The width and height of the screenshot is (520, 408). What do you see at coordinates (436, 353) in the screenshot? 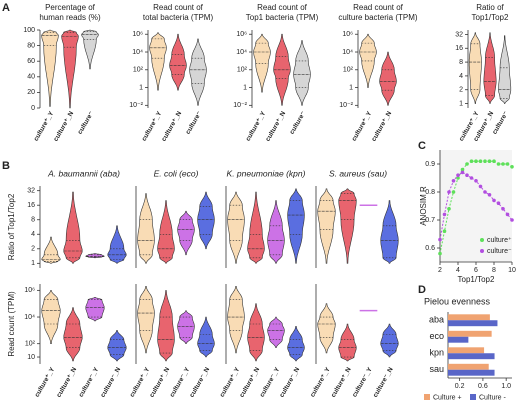
I see `category-label: kpn` at bounding box center [436, 353].